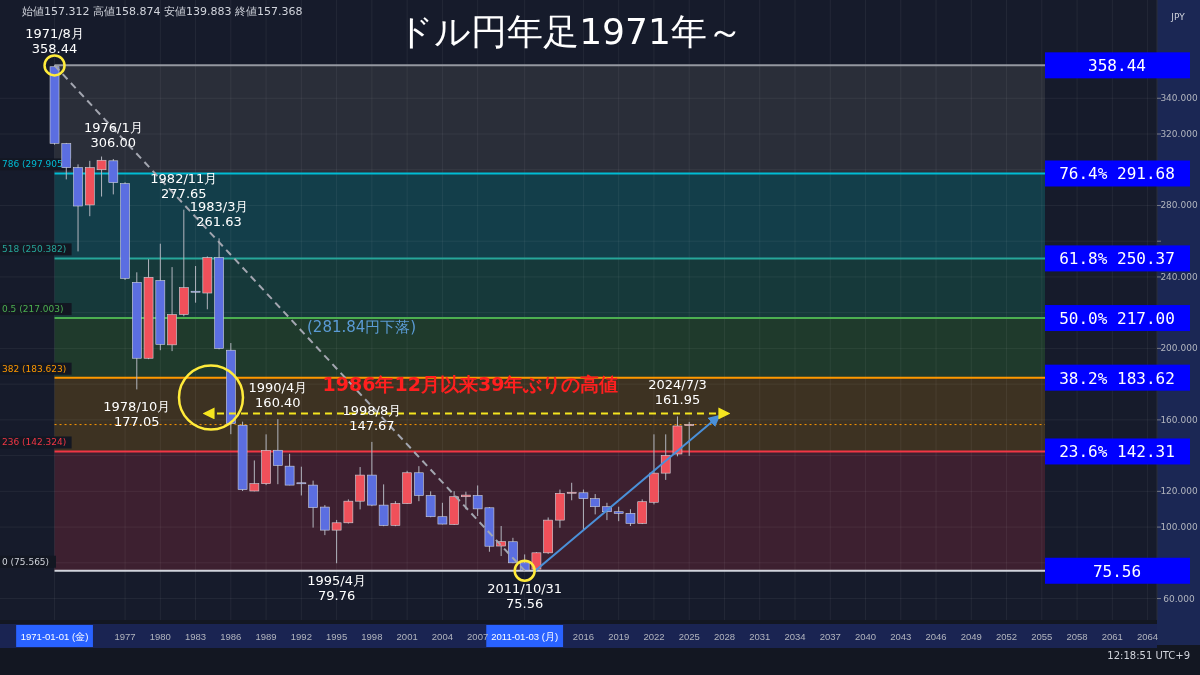  I want to click on annotation: 358.44, so click(1117, 66).